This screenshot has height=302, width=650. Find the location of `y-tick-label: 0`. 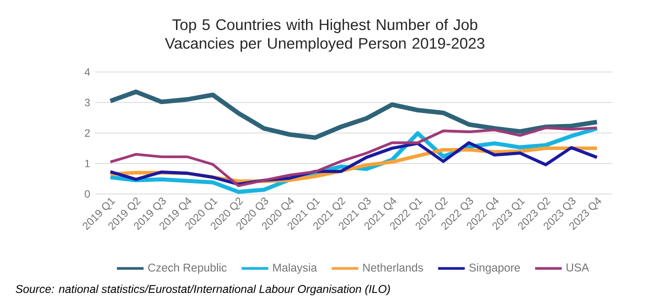

y-tick-label: 0 is located at coordinates (87, 194).